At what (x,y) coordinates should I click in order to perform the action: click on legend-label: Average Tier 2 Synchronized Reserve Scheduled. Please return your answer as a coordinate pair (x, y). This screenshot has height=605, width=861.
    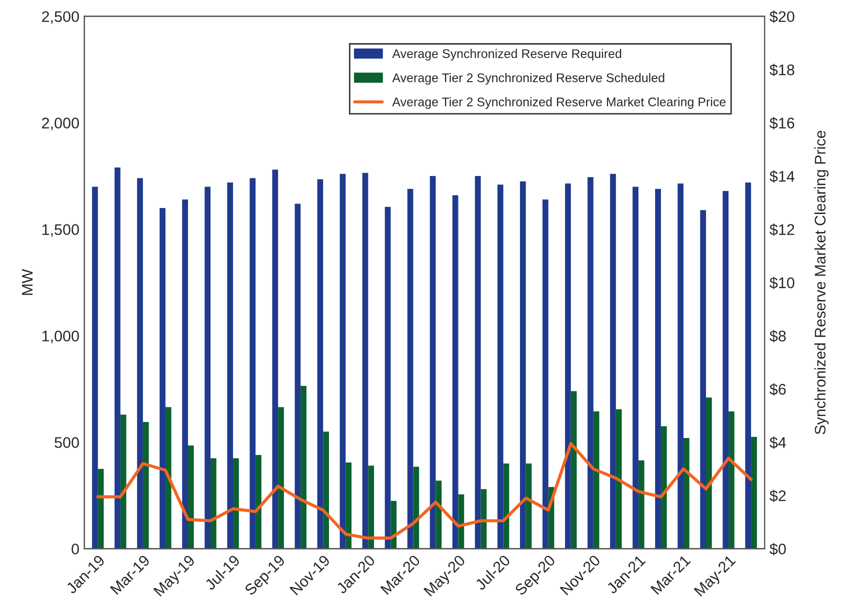
    Looking at the image, I should click on (528, 79).